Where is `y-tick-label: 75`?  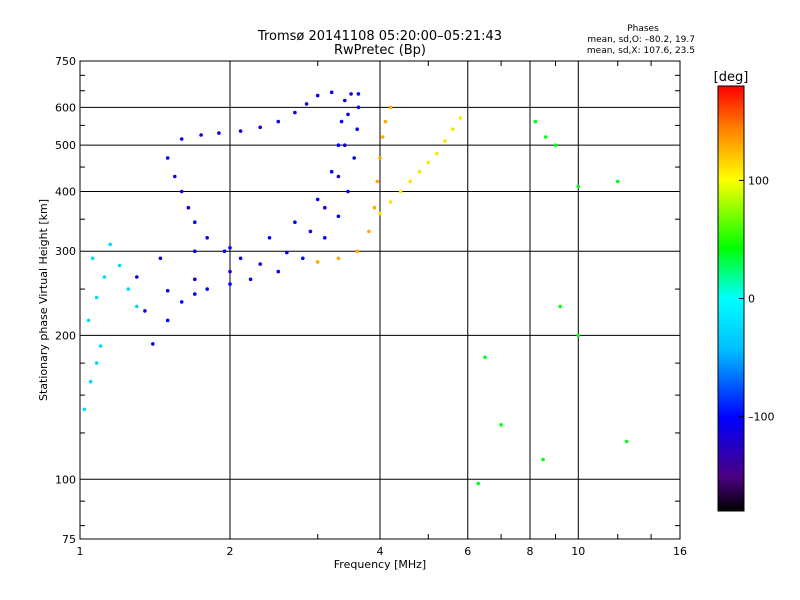 y-tick-label: 75 is located at coordinates (69, 539).